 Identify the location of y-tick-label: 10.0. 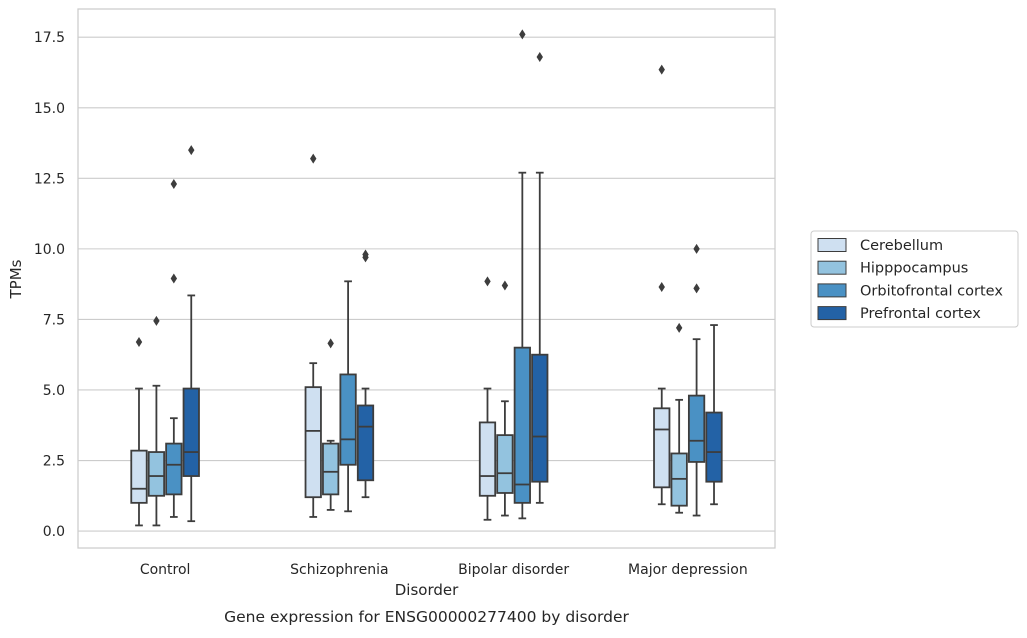
(49, 250).